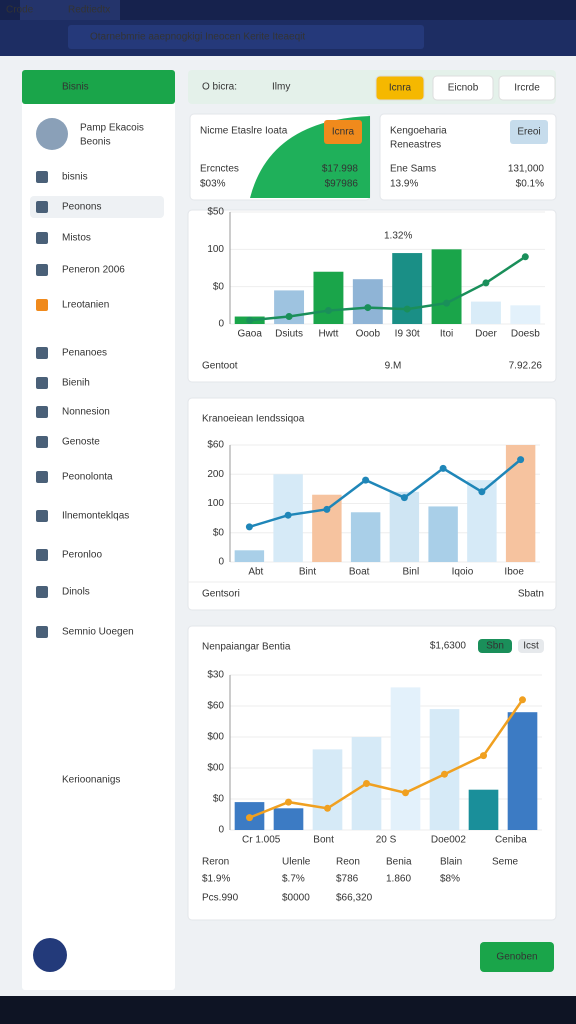 Image resolution: width=576 pixels, height=1024 pixels. Describe the element at coordinates (244, 131) in the screenshot. I see `card-title: Nicme Etaslre Ioata` at that location.